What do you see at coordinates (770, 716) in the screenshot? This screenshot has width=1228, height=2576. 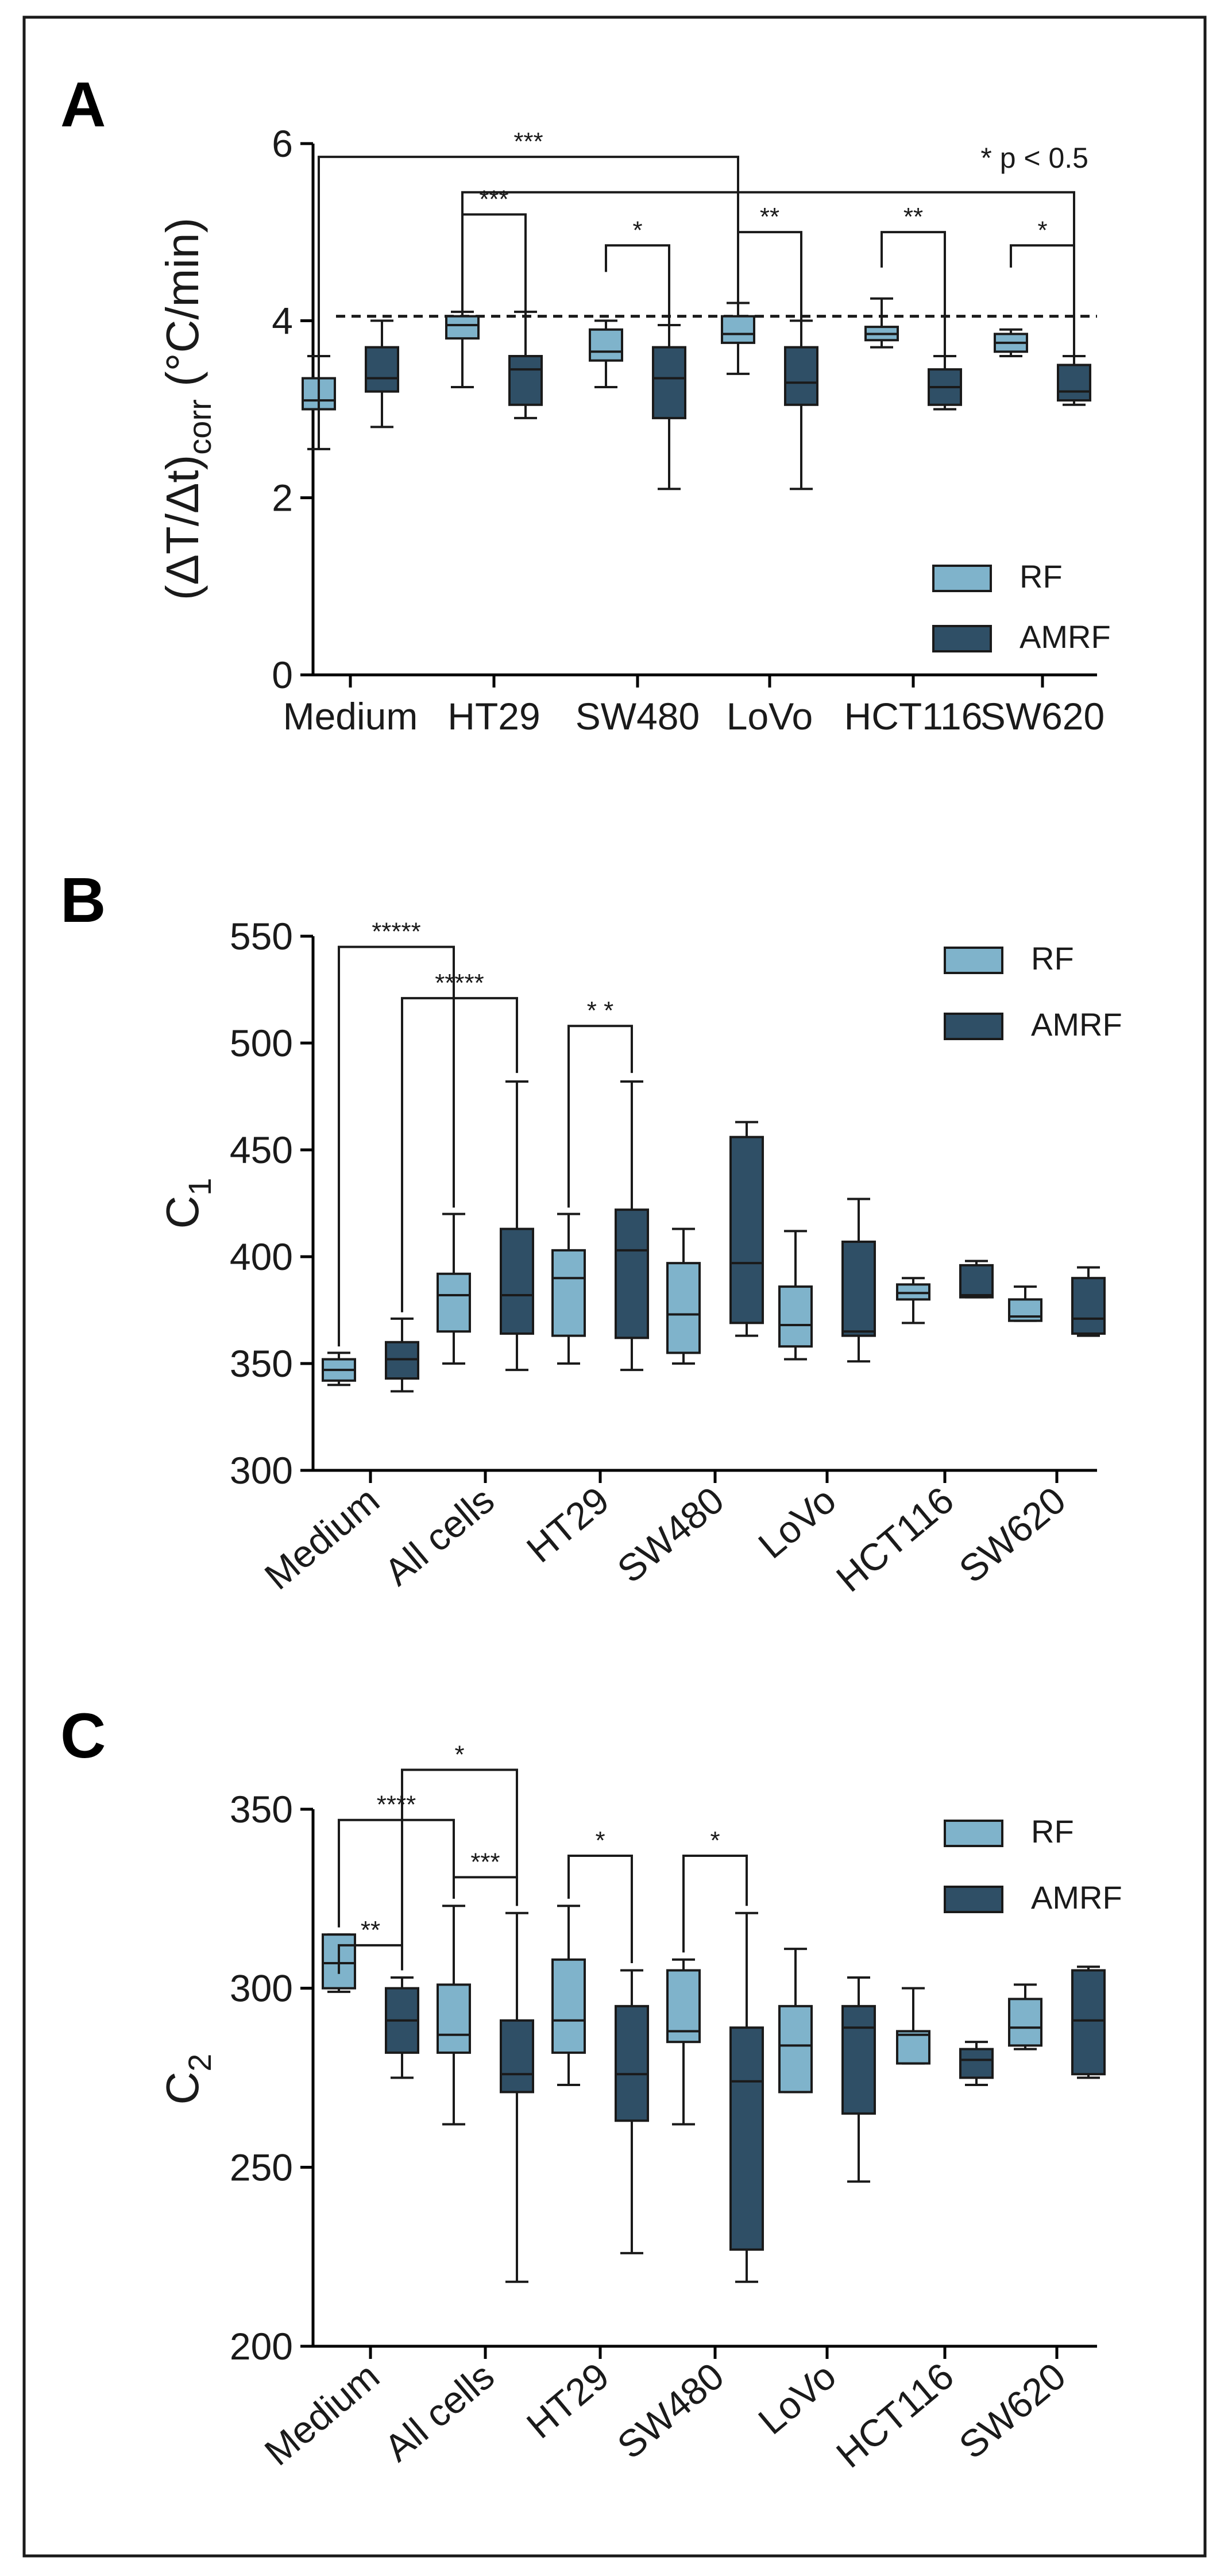 I see `panel-a-category-label-lovo: LoVo` at bounding box center [770, 716].